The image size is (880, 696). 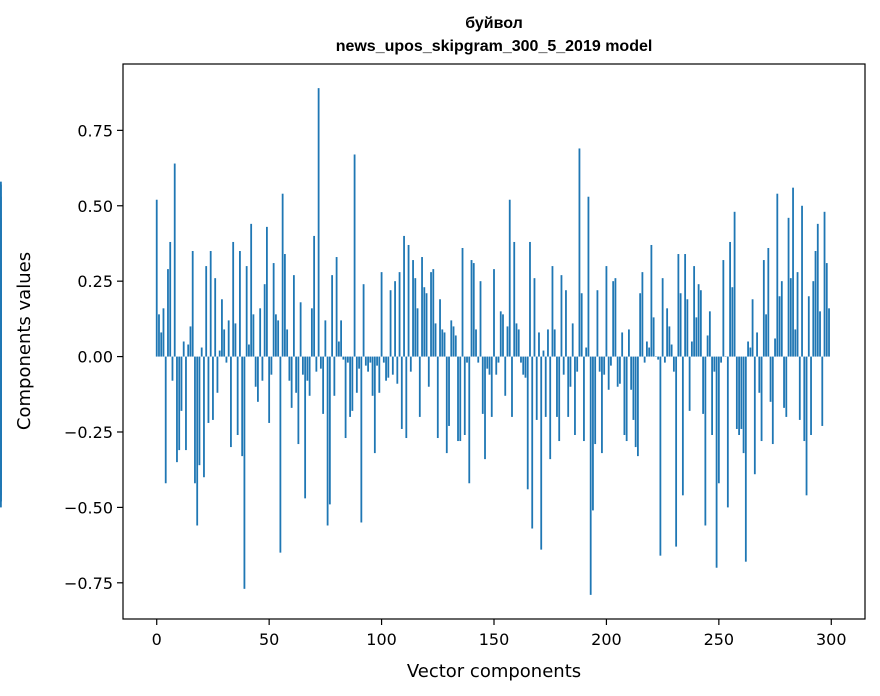 I want to click on y-axis-label: Components values, so click(x=24, y=341).